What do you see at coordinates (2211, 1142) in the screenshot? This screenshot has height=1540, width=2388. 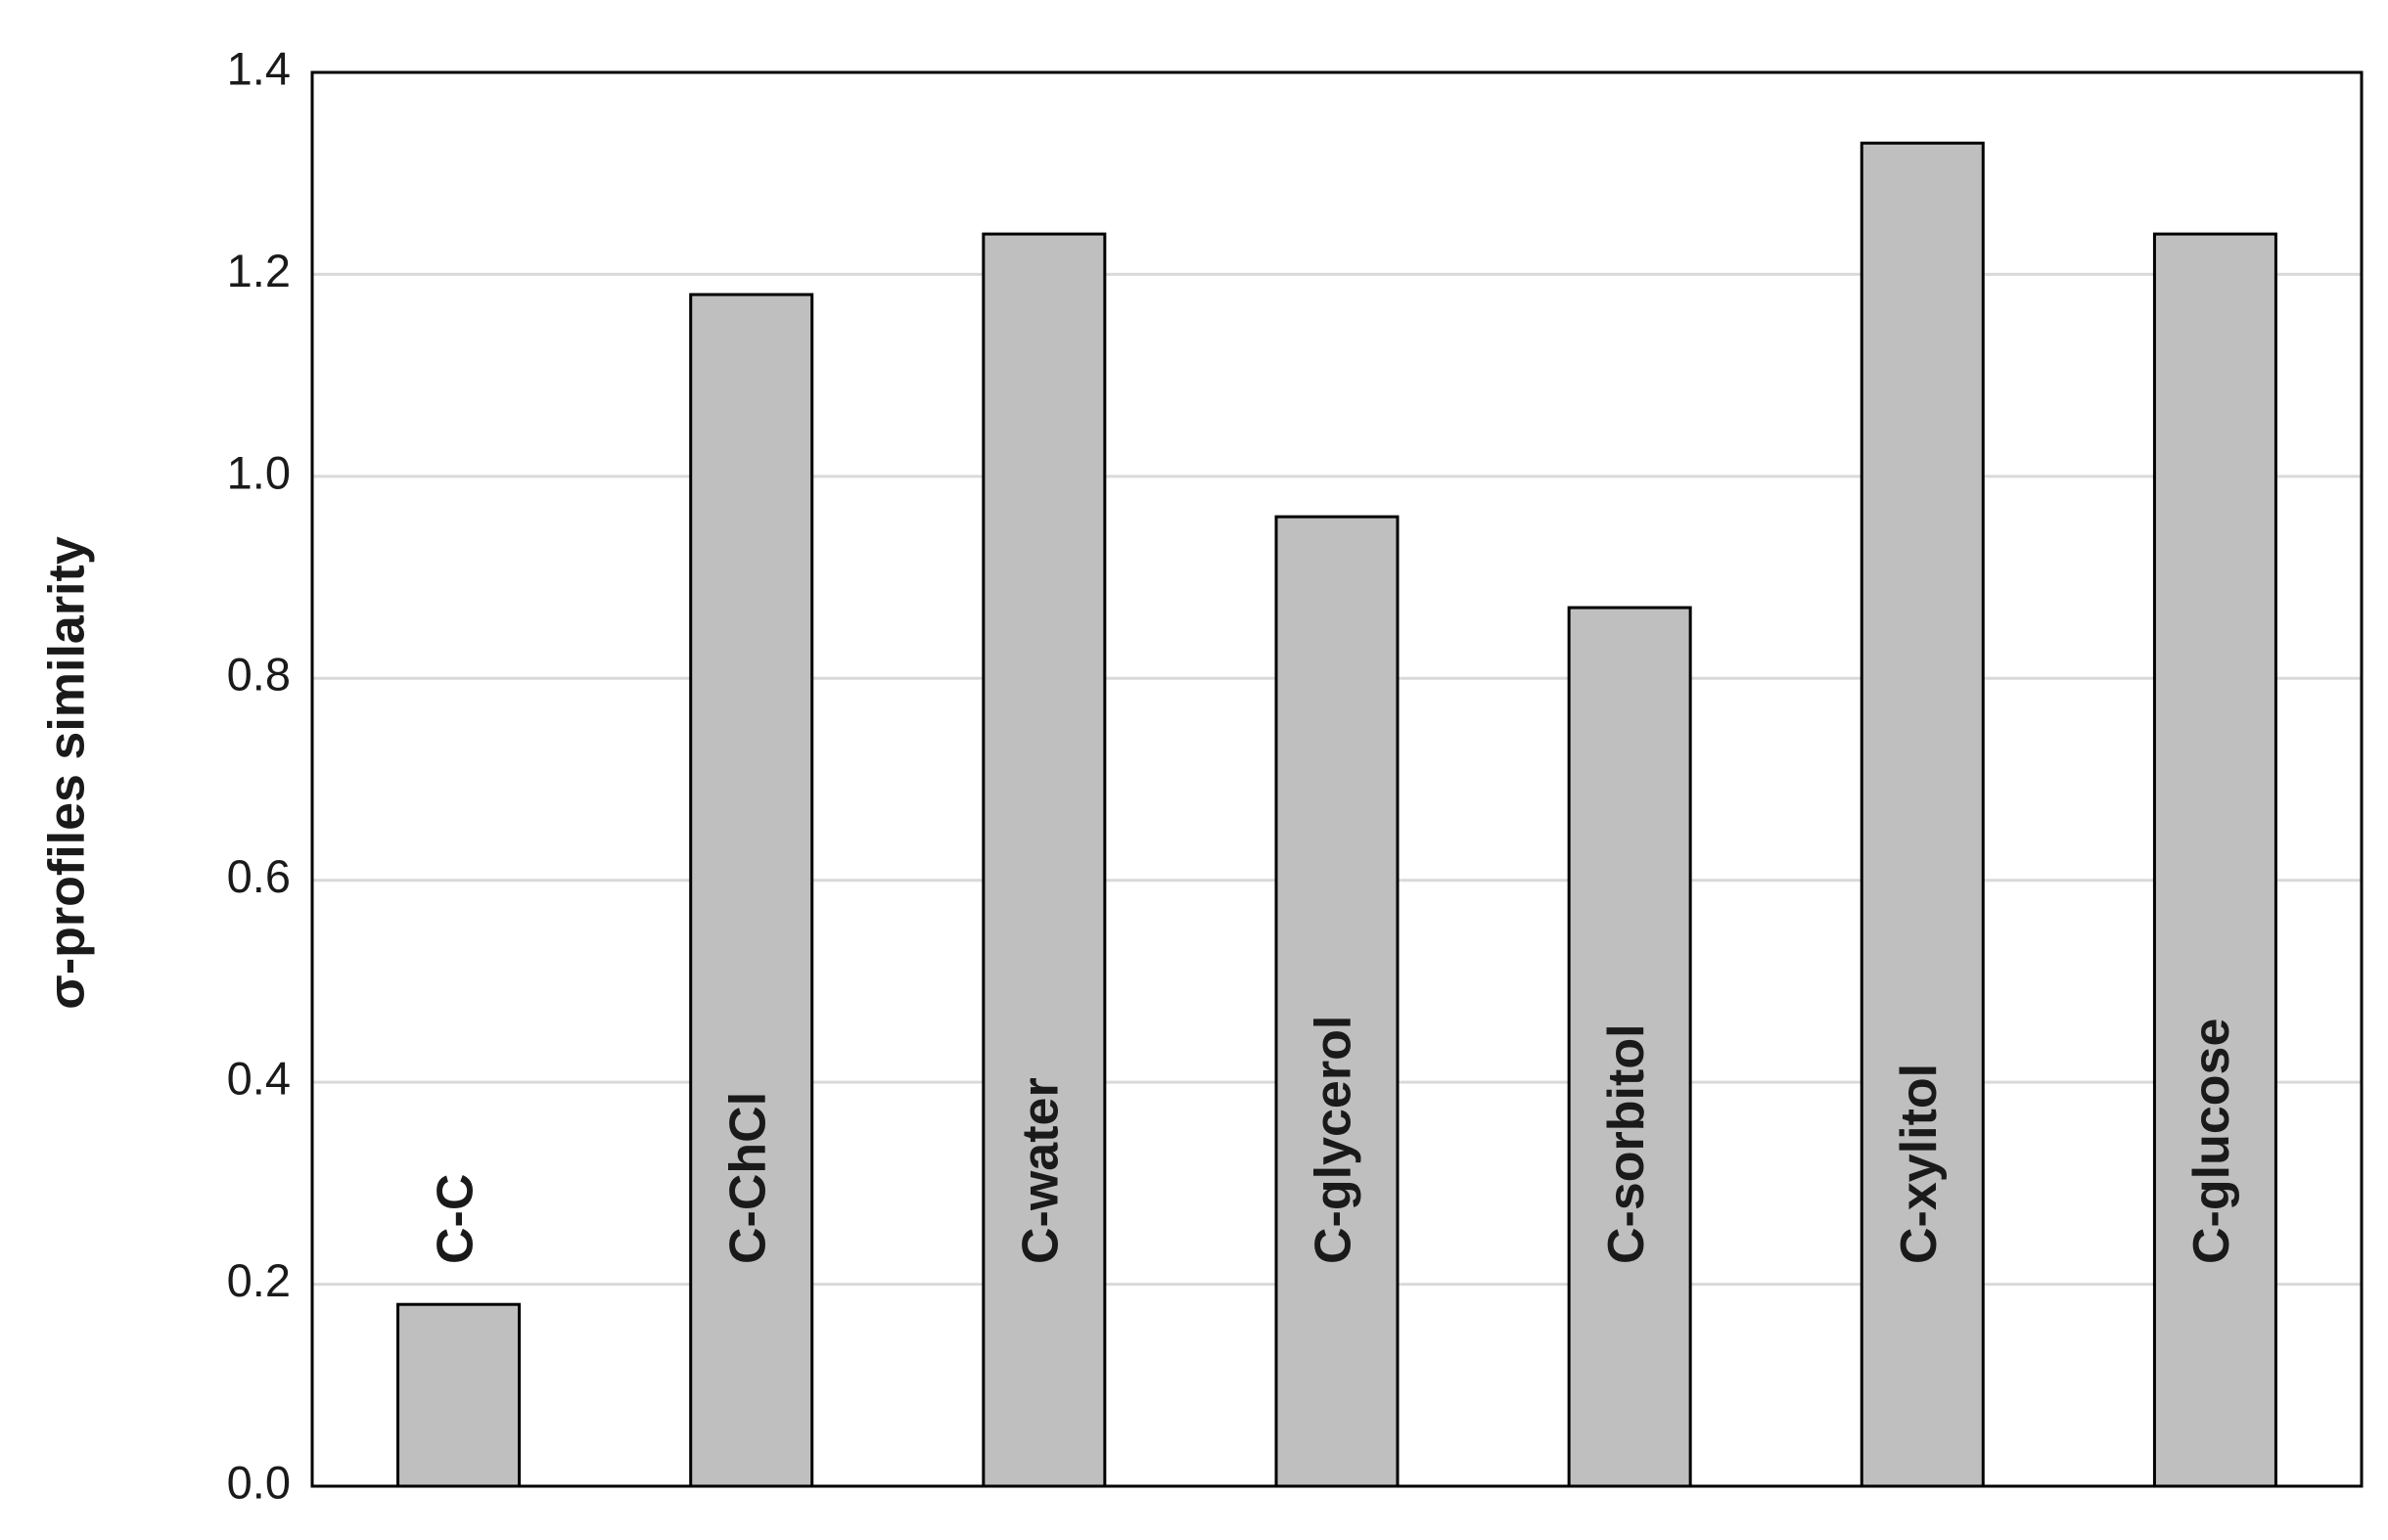 I see `category-label: C-glucose` at bounding box center [2211, 1142].